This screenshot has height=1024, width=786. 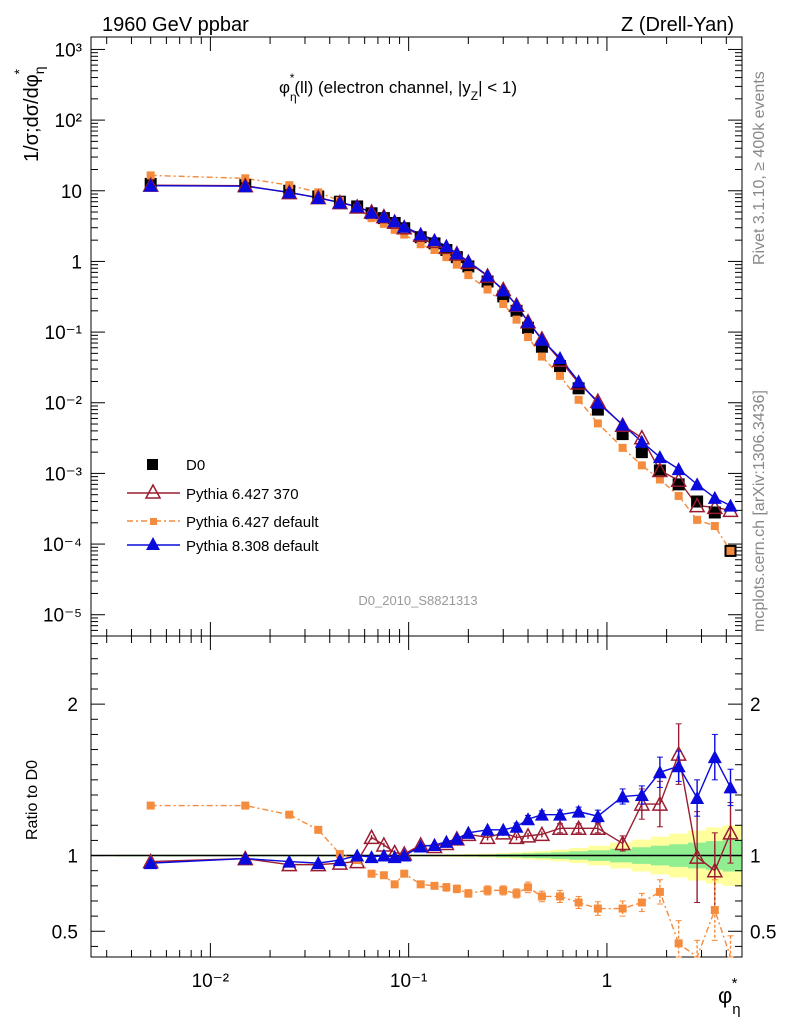 I want to click on y-tick-label: 10⁻¹, so click(x=64, y=333).